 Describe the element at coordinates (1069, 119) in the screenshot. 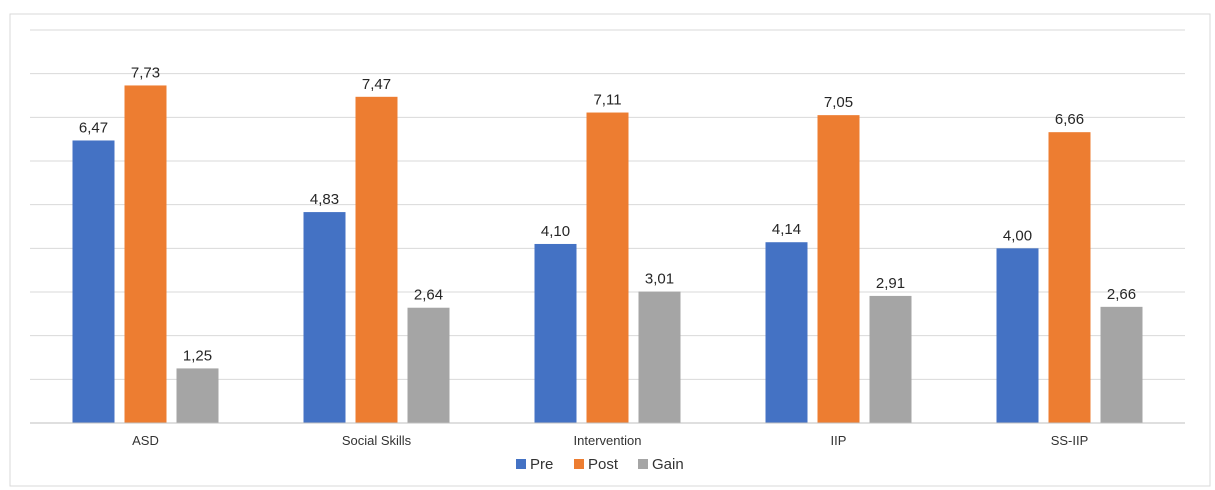

I see `data-label: 6,66` at that location.